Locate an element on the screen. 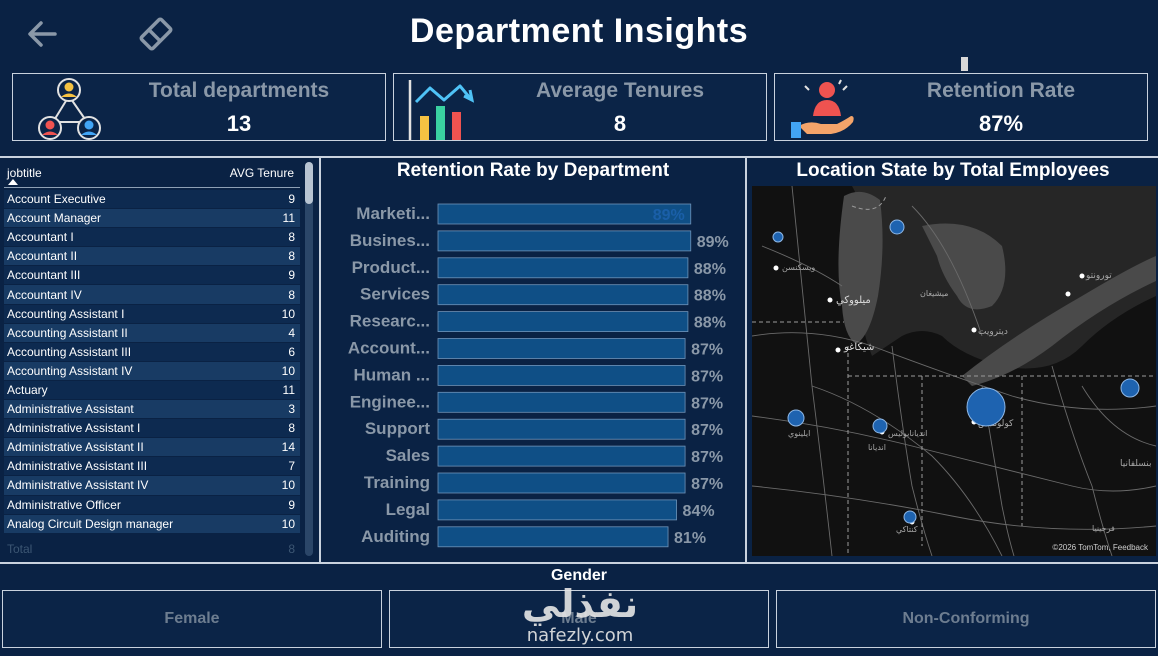  table-row: Accounting Assistant II 4 is located at coordinates (152, 333).